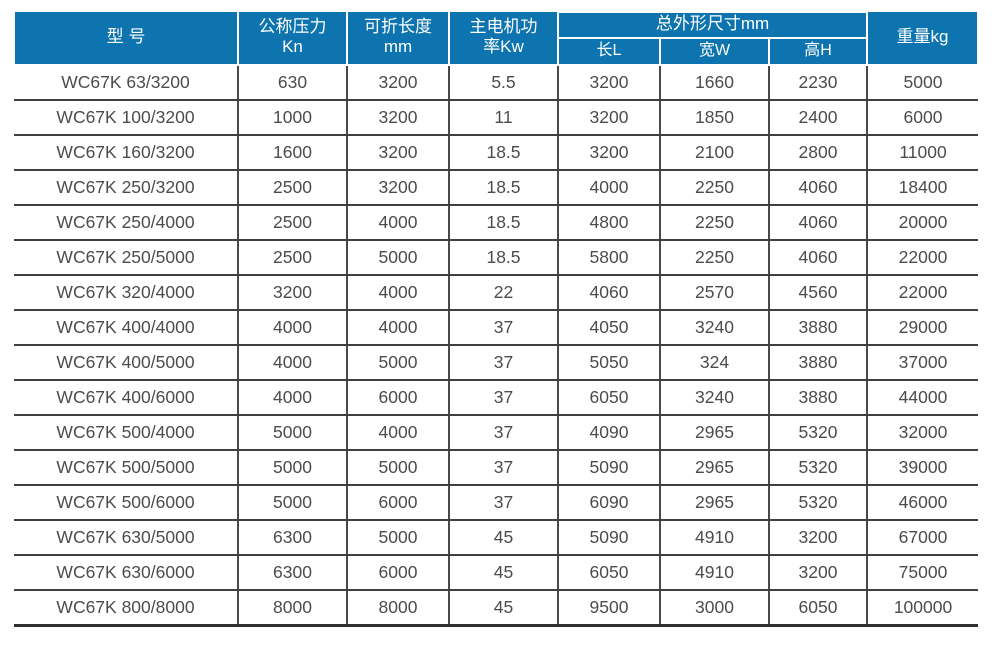 The width and height of the screenshot is (992, 649). I want to click on cell-model: WC67K 400/6000, so click(126, 398).